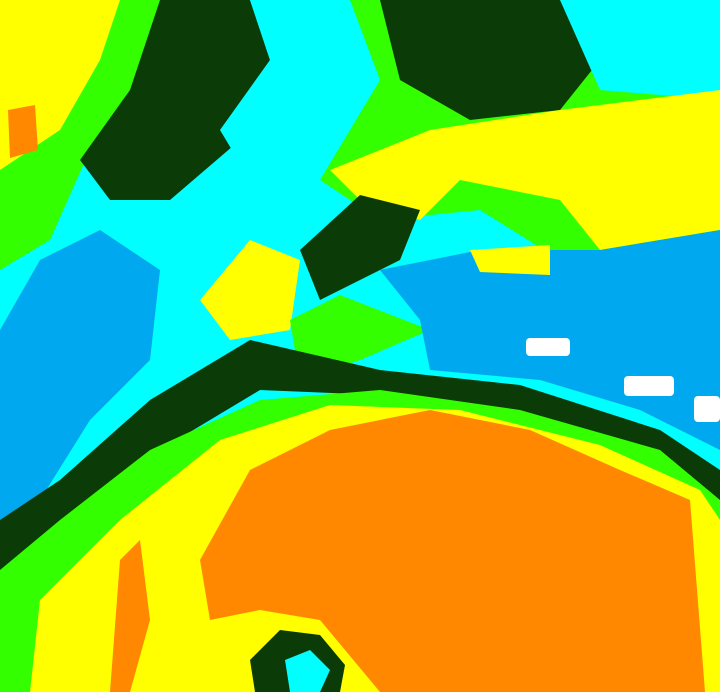  I want to click on cloud-region-cyan-northeast, so click(640, 50).